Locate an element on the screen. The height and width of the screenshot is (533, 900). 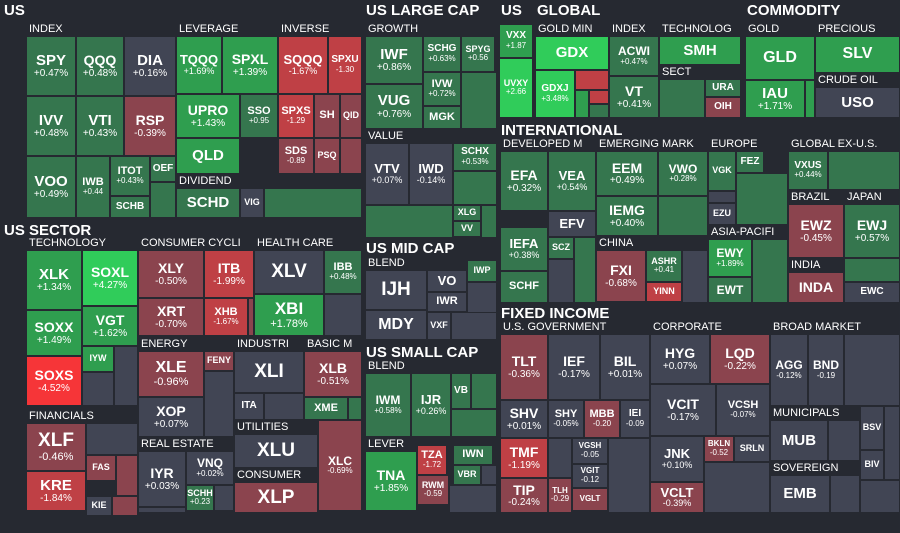
tile-bsv: BSV is located at coordinates (872, 428).